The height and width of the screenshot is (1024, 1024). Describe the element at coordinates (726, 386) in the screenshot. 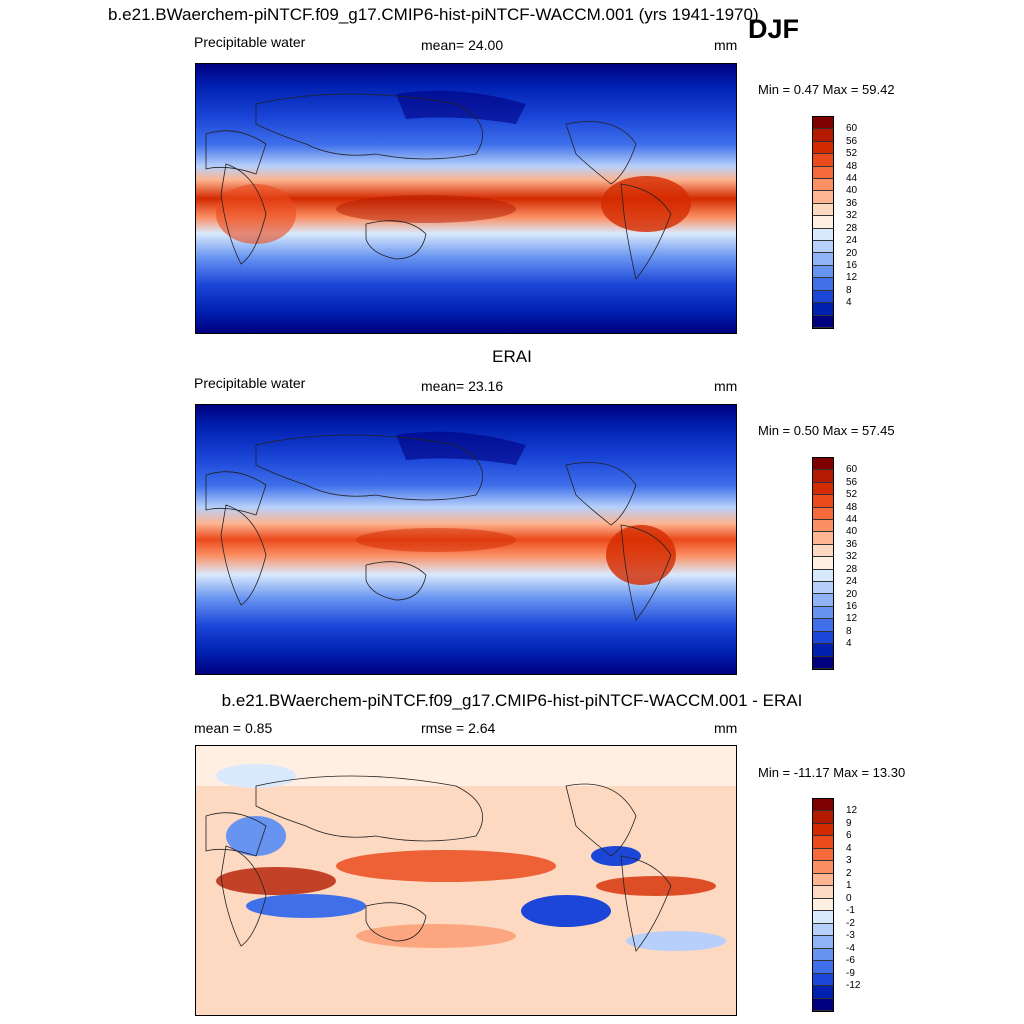

I see `panel2-units-label: mm` at that location.